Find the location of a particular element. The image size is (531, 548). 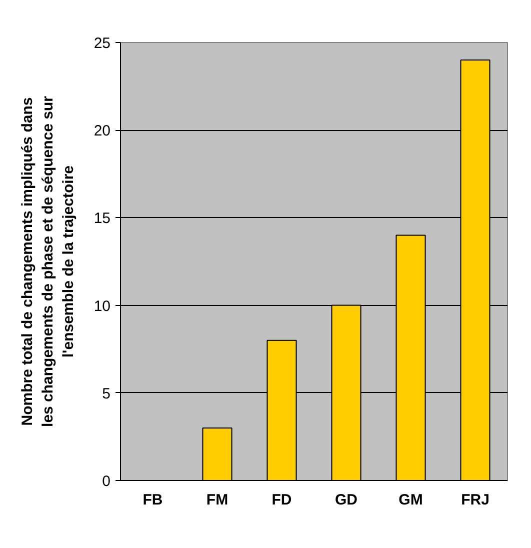

y-tick-label: 0 is located at coordinates (106, 481).